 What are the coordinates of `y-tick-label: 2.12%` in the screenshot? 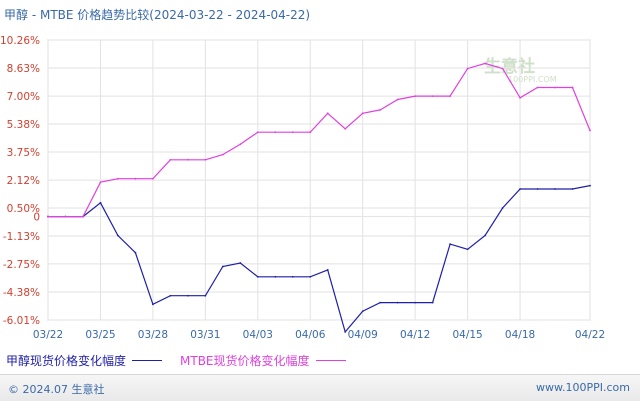 It's located at (23, 181).